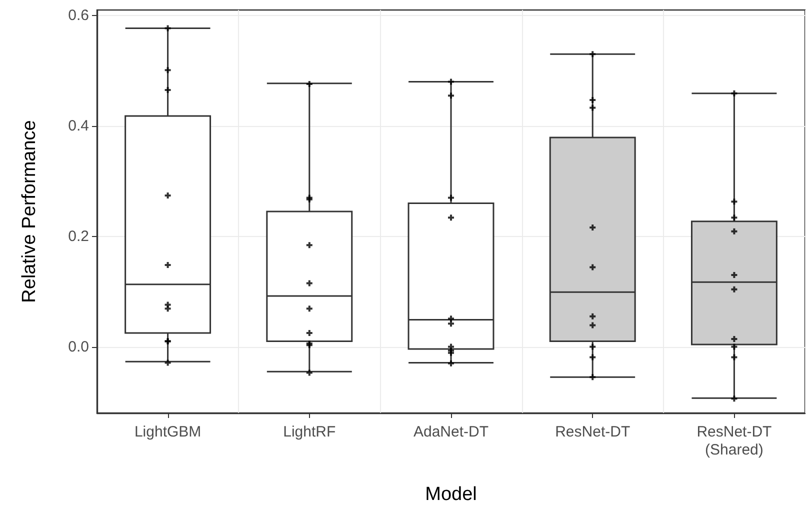 The height and width of the screenshot is (517, 807). What do you see at coordinates (451, 432) in the screenshot?
I see `x-tick-label: AdaNet-DT` at bounding box center [451, 432].